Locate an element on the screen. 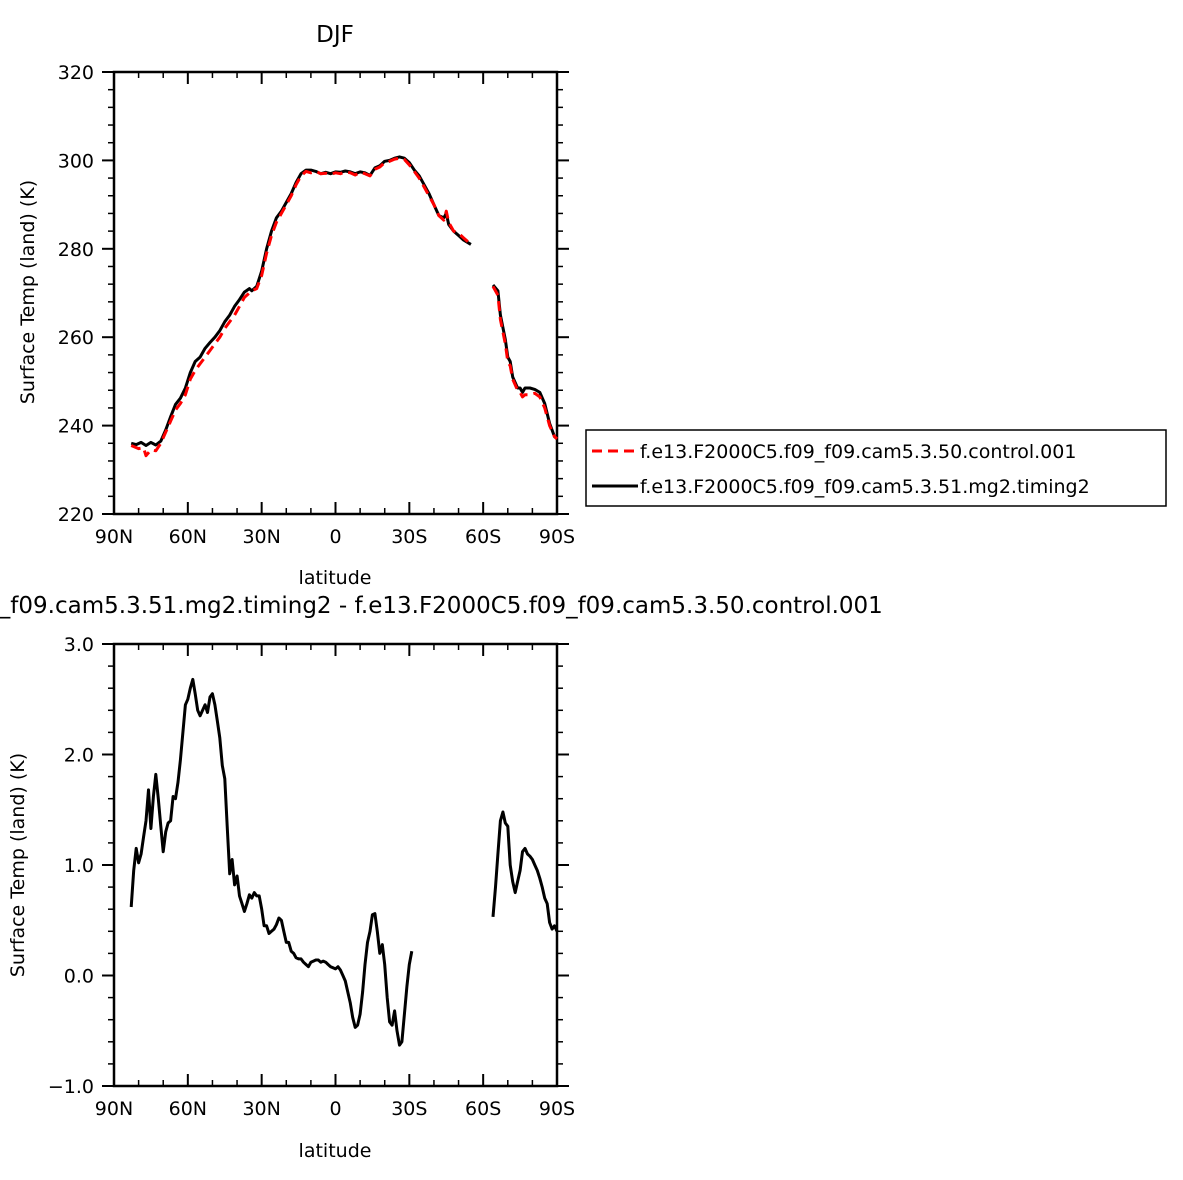 This screenshot has width=1183, height=1180. top-ytick-label: 240 is located at coordinates (76, 427).